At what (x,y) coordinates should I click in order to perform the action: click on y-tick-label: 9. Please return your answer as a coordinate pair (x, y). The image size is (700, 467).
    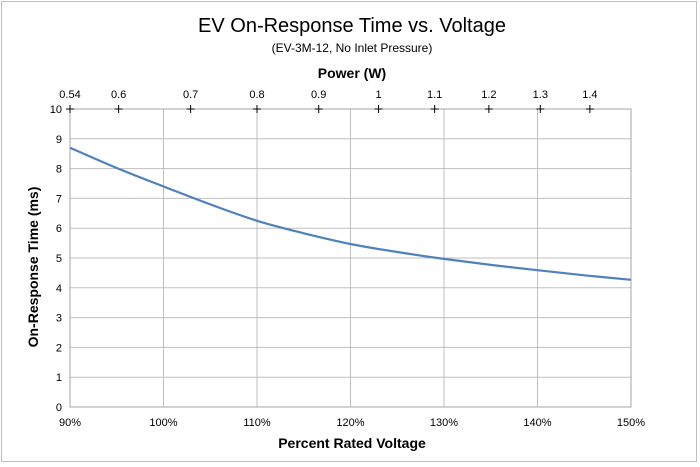
    Looking at the image, I should click on (59, 140).